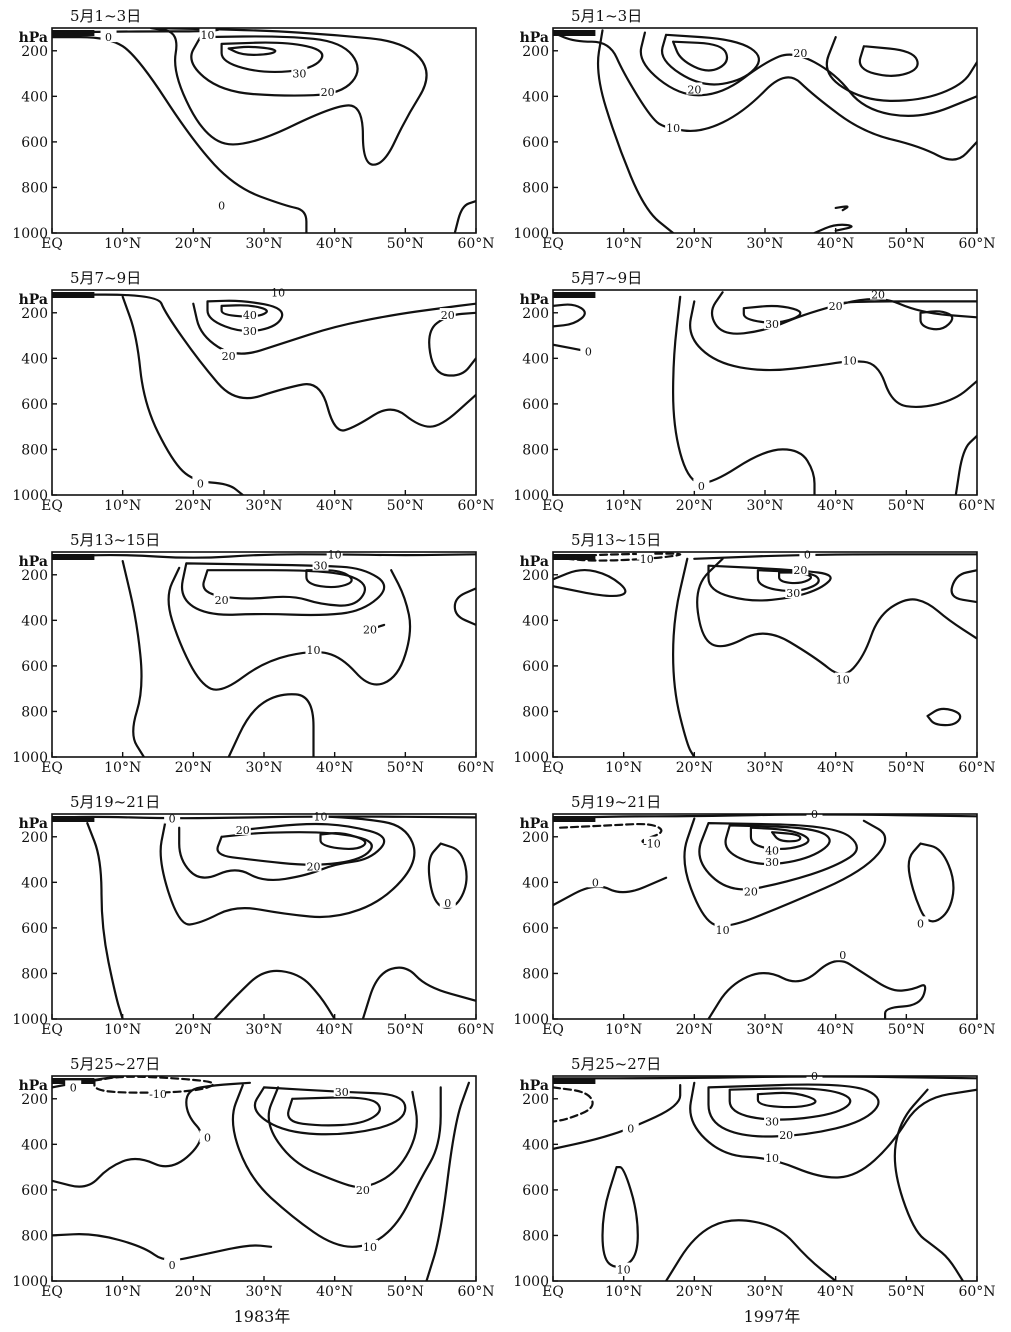  What do you see at coordinates (34, 1100) in the screenshot?
I see `y-tick-label: 200` at bounding box center [34, 1100].